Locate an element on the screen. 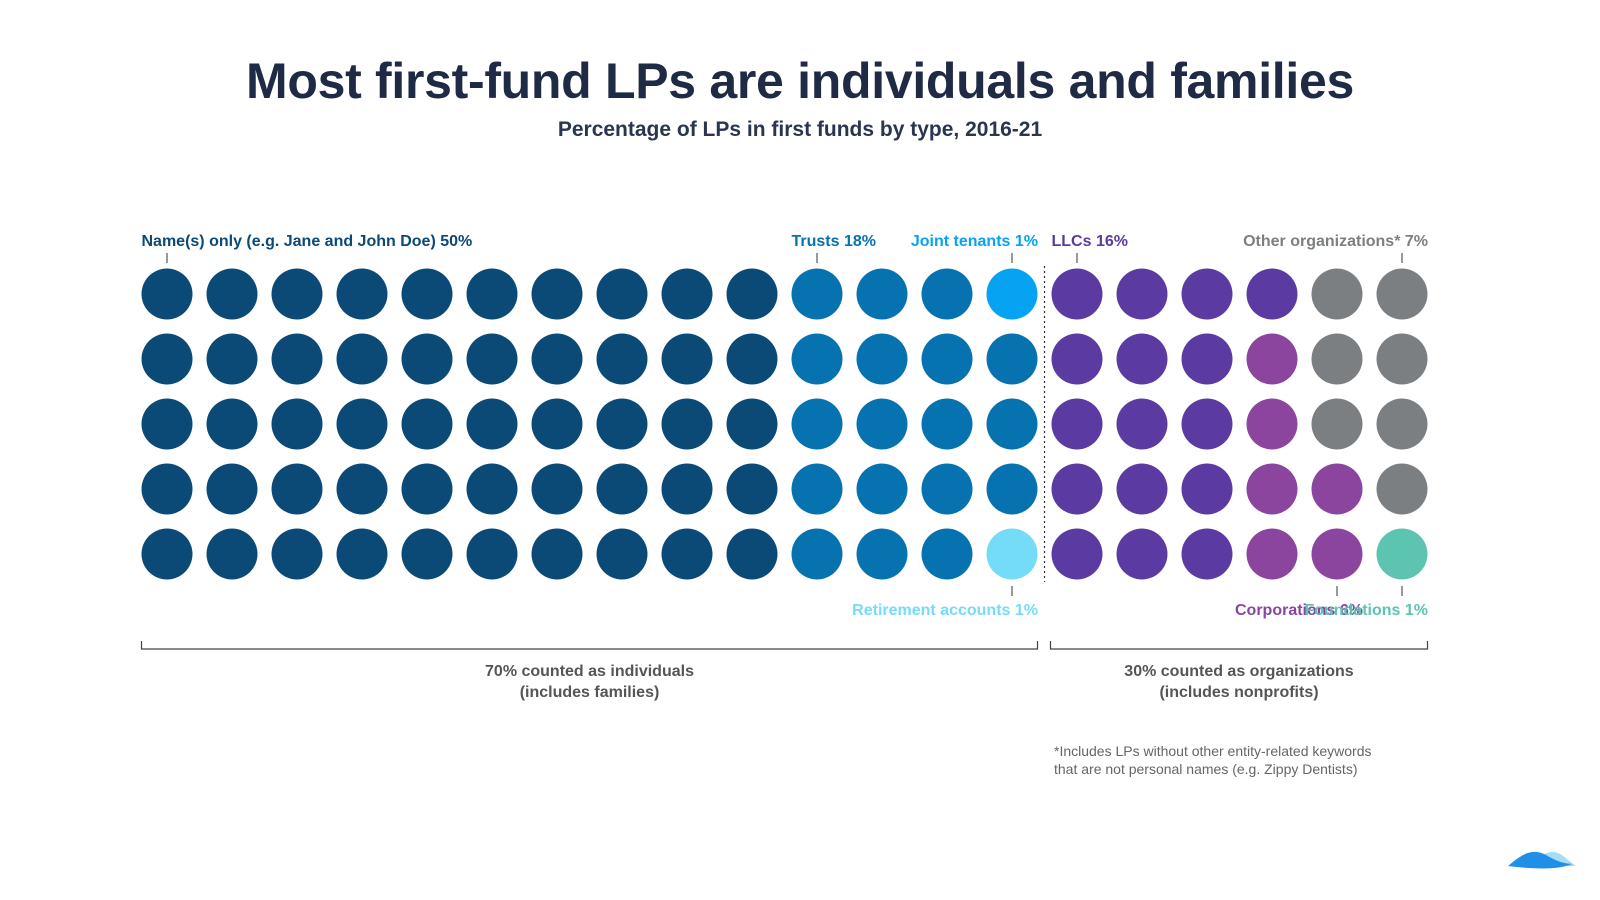 Image resolution: width=1600 pixels, height=900 pixels. group-label-individuals: 70% counted as individuals is located at coordinates (589, 671).